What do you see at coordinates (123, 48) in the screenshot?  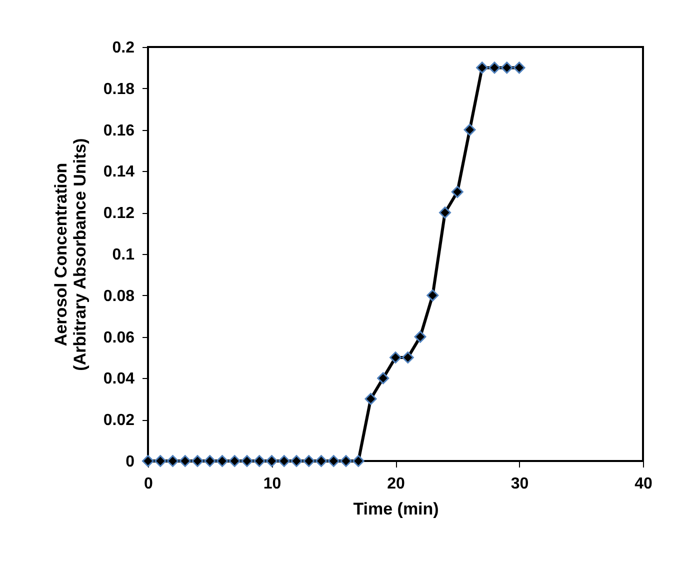 I see `y-tick-label: 0.2` at bounding box center [123, 48].